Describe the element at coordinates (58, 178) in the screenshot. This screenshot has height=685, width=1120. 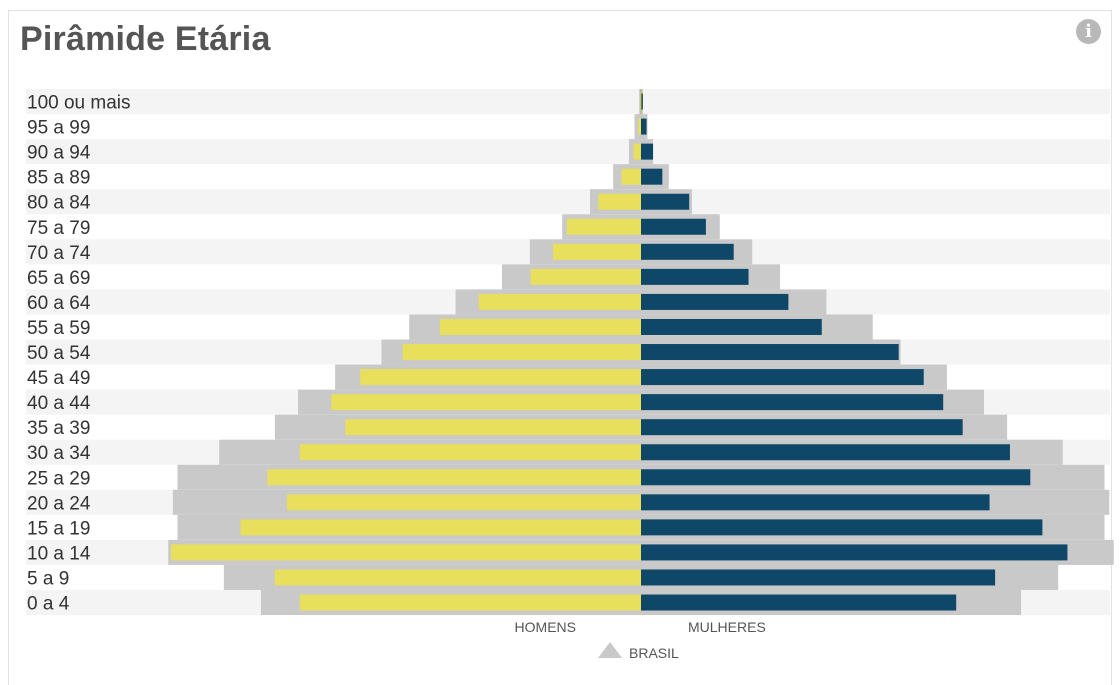
I see `category-label: 85 a 89` at that location.